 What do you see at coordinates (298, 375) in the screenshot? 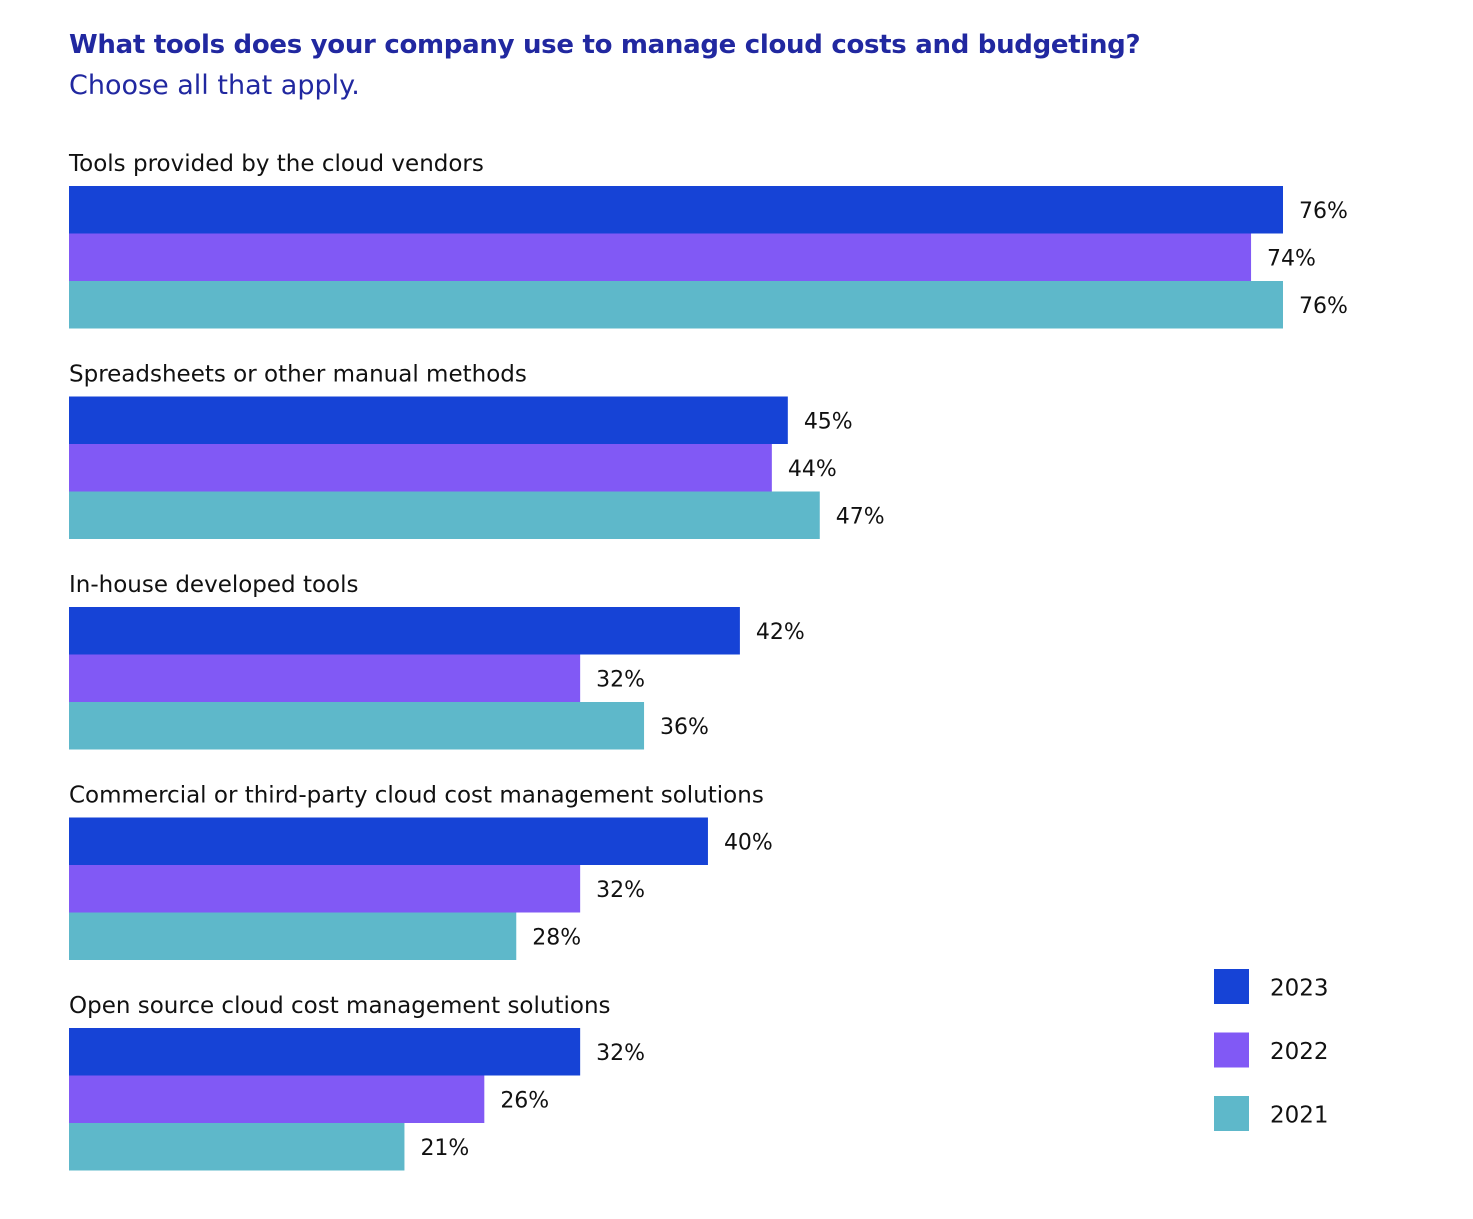
I see `category-label: Spreadsheets or other manual methods` at bounding box center [298, 375].